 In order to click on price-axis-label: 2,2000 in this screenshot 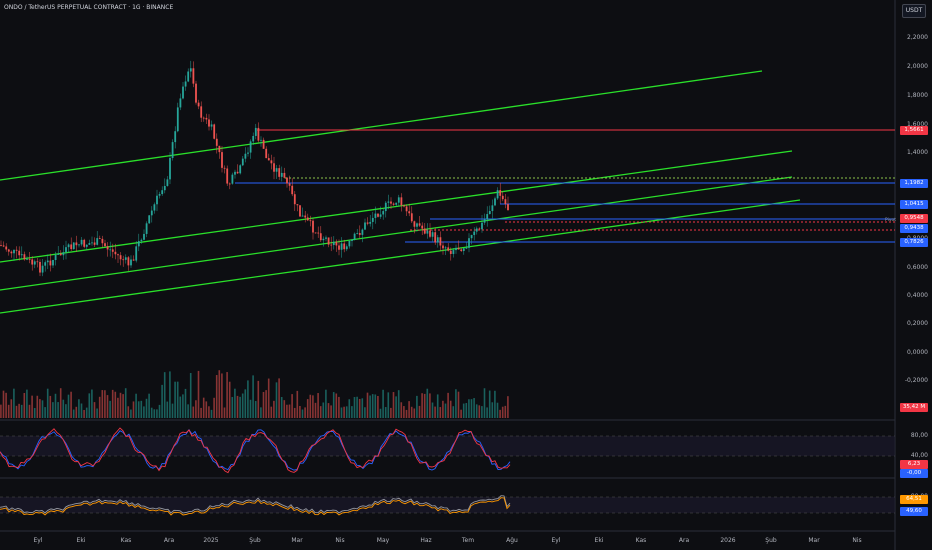, I will do `click(917, 37)`.